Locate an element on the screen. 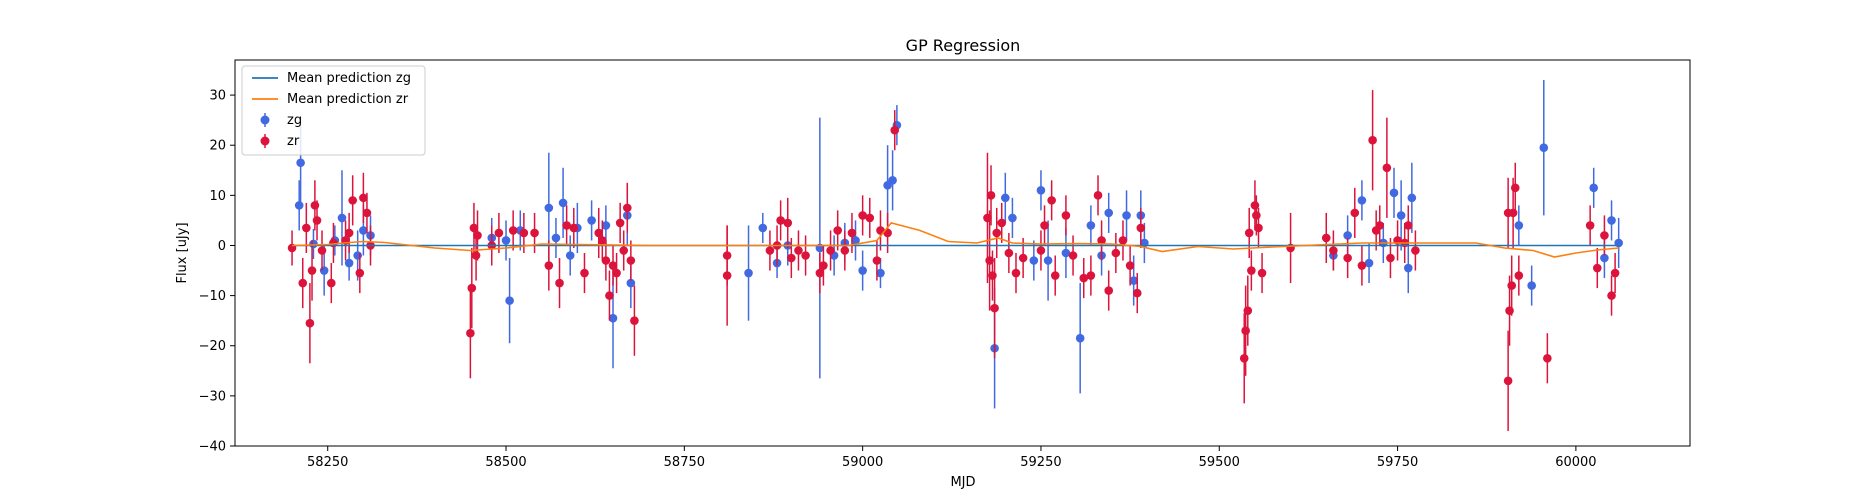  y-axis: −40 −30 −20 −10 0 10 20 30 is located at coordinates (217, 272).